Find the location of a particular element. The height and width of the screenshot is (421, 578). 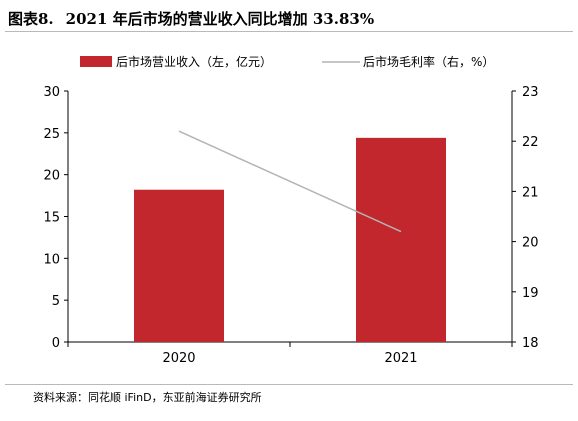

left-tick-label: 0 is located at coordinates (56, 343).